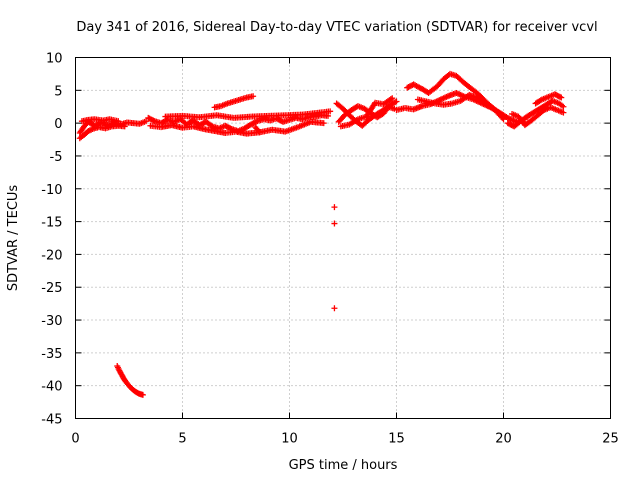 The width and height of the screenshot is (640, 480). I want to click on y-tick-label: 5, so click(58, 91).